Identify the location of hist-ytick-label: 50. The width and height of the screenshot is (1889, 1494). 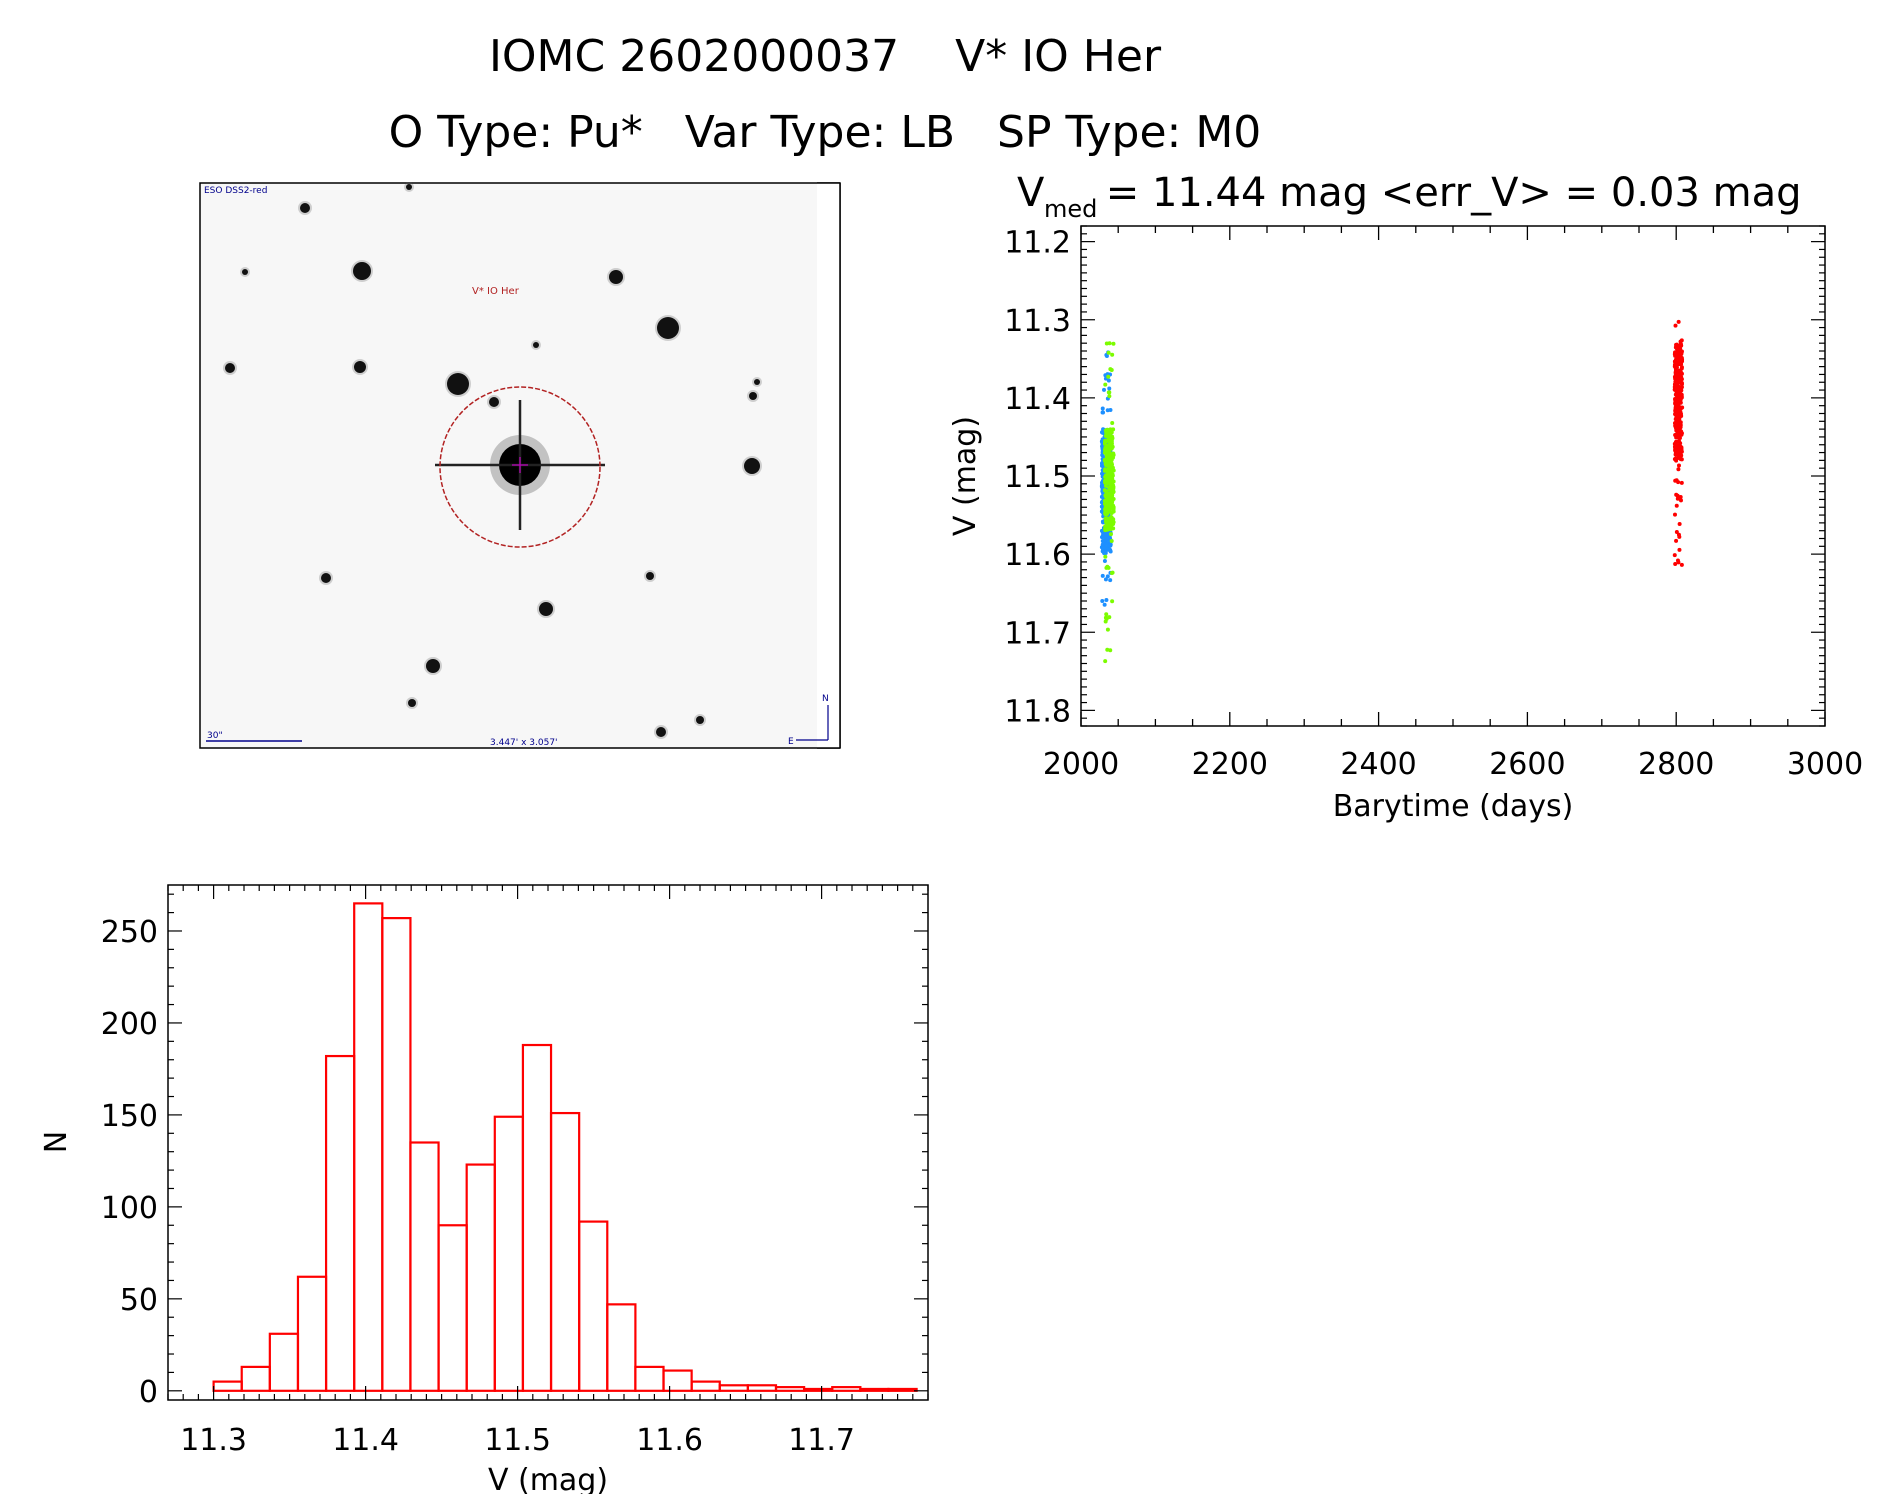
(139, 1300).